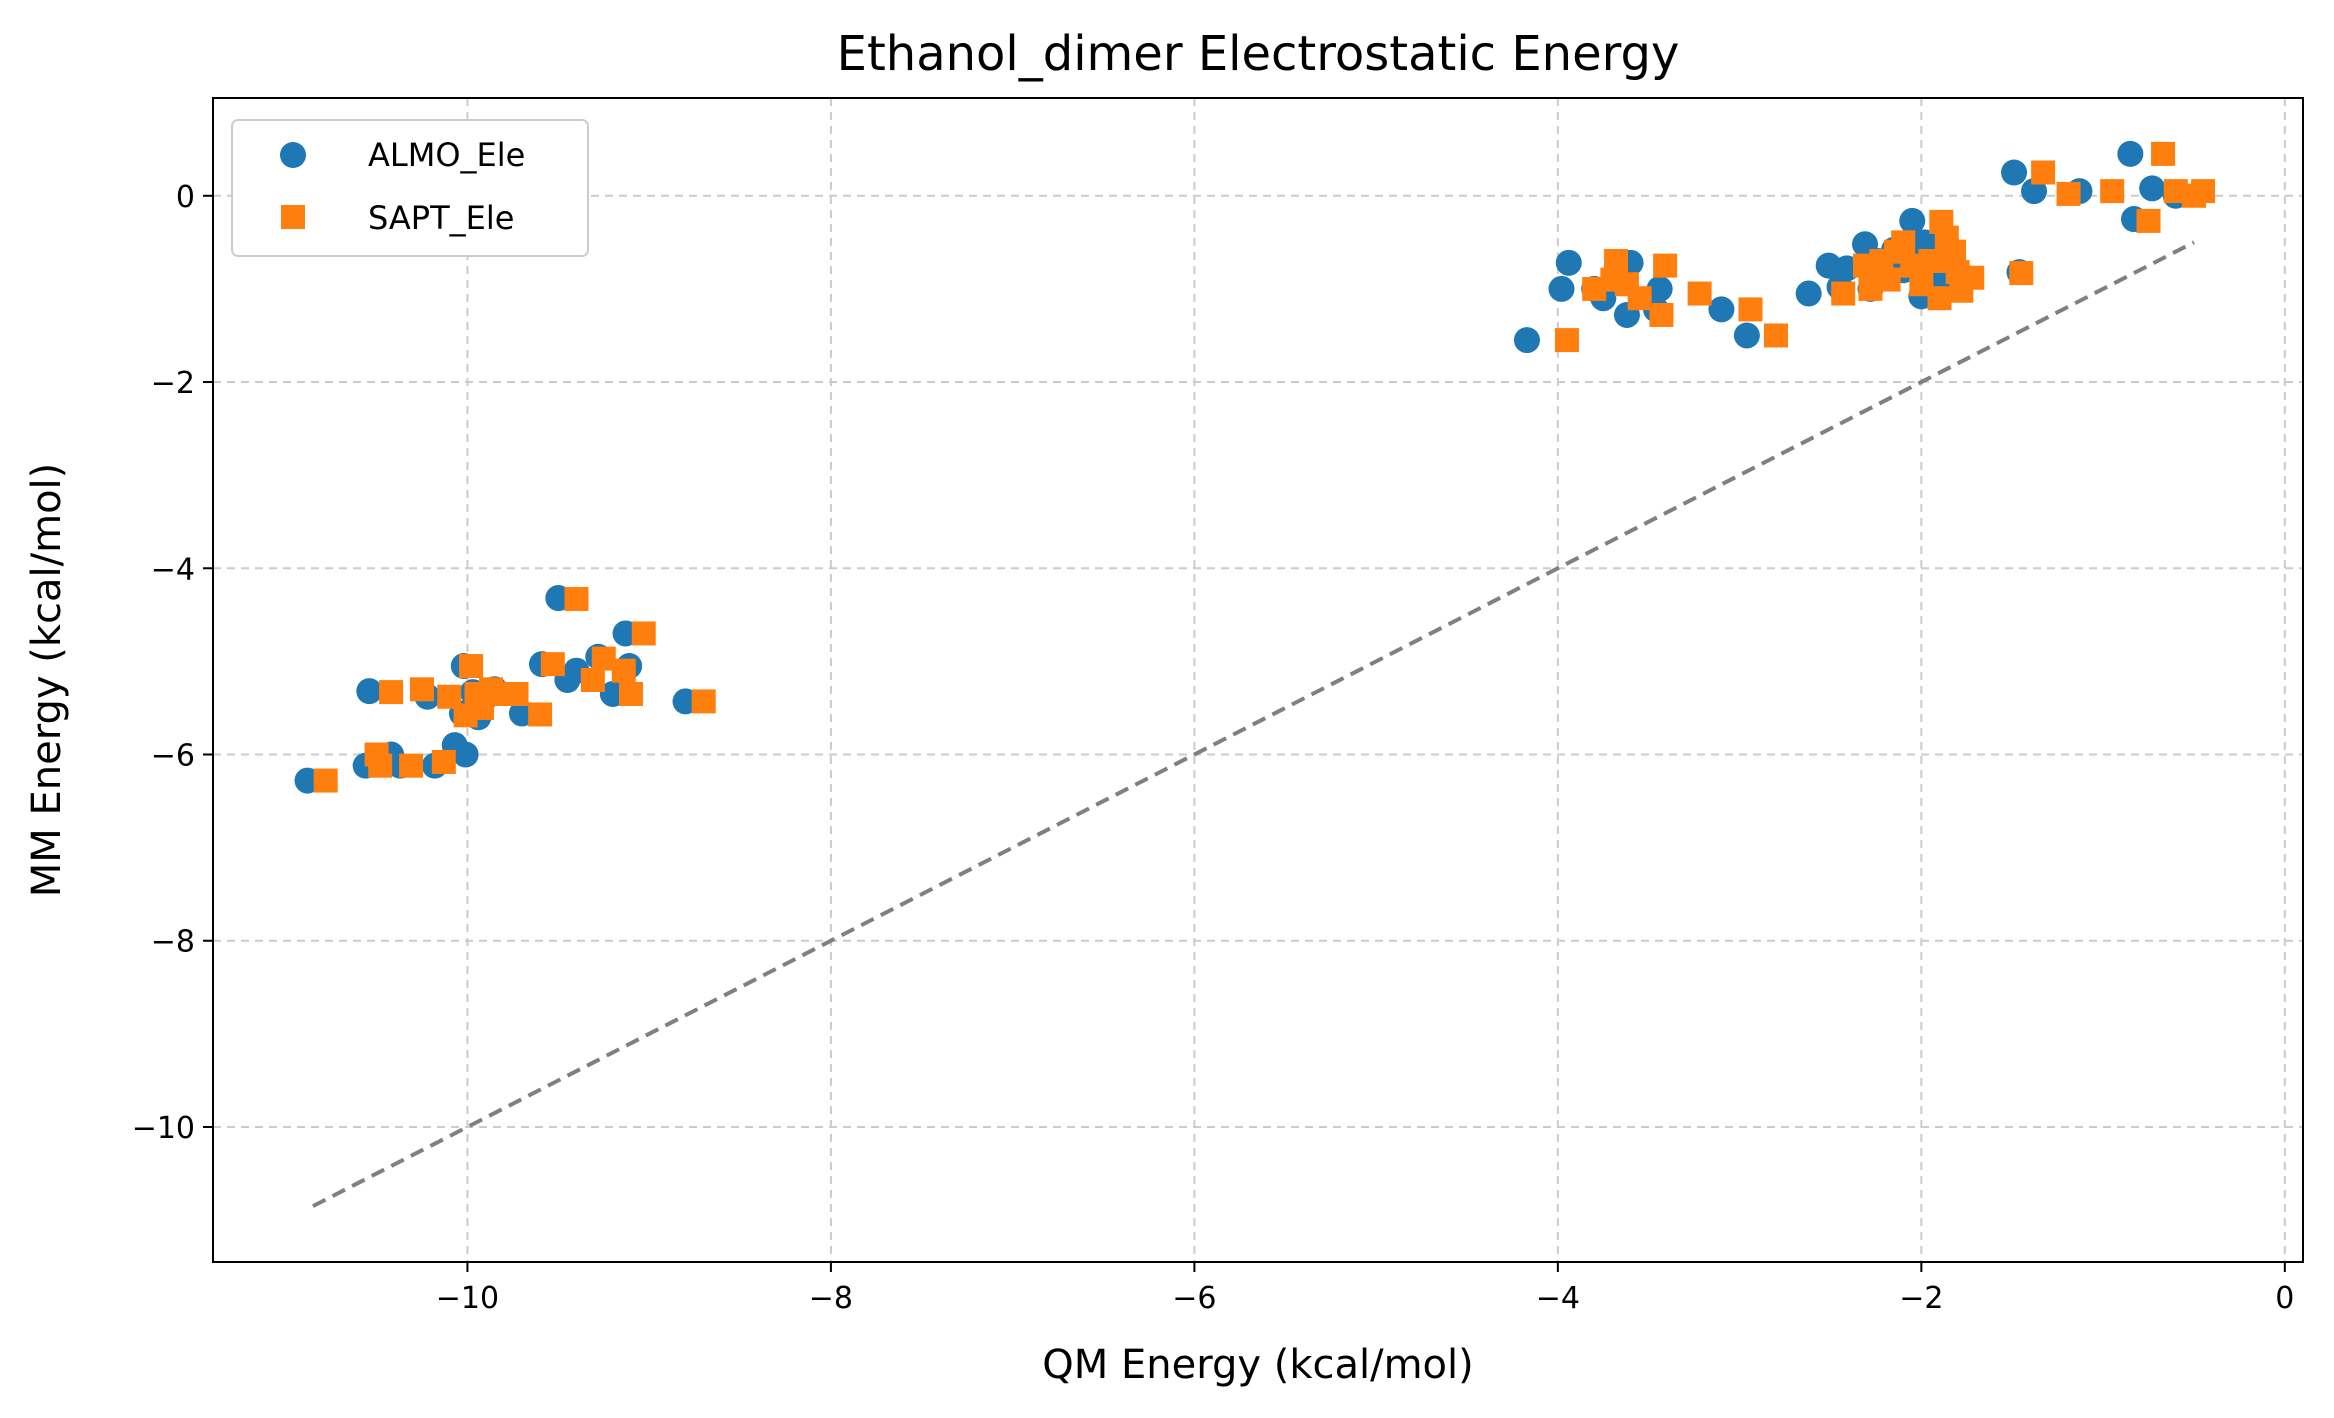  Describe the element at coordinates (173, 569) in the screenshot. I see `y-tick-label: −4` at that location.